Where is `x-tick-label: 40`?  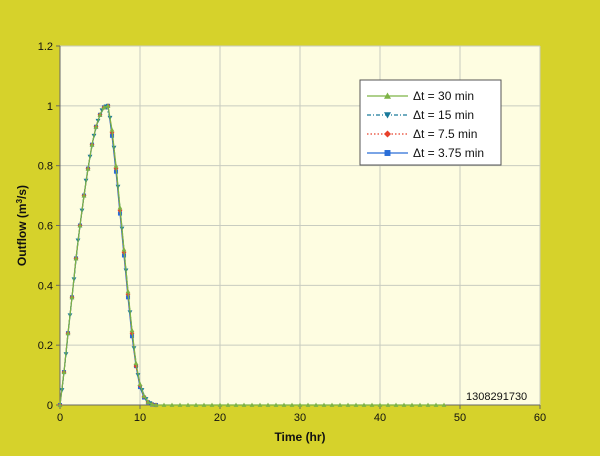 x-tick-label: 40 is located at coordinates (380, 418).